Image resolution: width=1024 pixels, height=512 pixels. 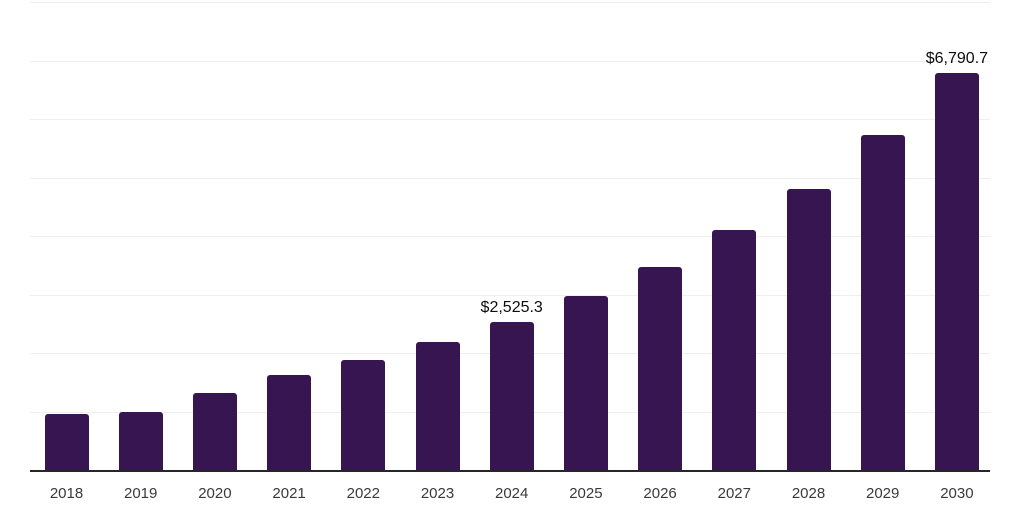 What do you see at coordinates (512, 493) in the screenshot?
I see `x-tick-label: 2024` at bounding box center [512, 493].